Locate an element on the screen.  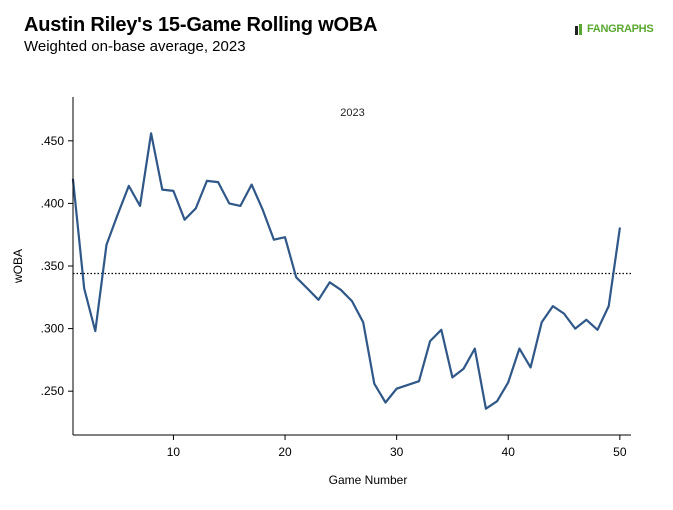
fangraphs-logo: FANGRAPHS is located at coordinates (614, 29).